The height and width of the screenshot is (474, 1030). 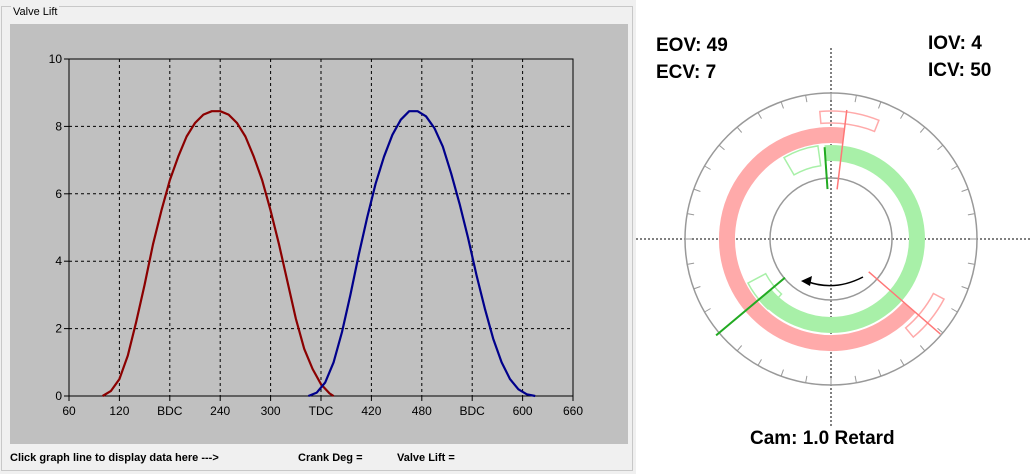 I want to click on y-tick-label: 10, so click(x=56, y=59).